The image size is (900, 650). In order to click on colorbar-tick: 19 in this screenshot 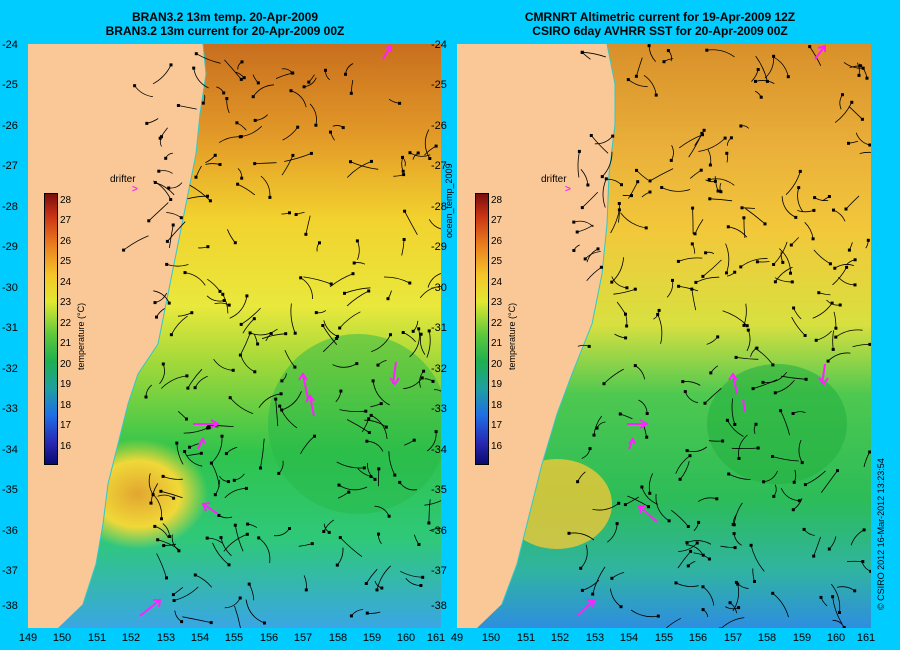, I will do `click(66, 384)`.